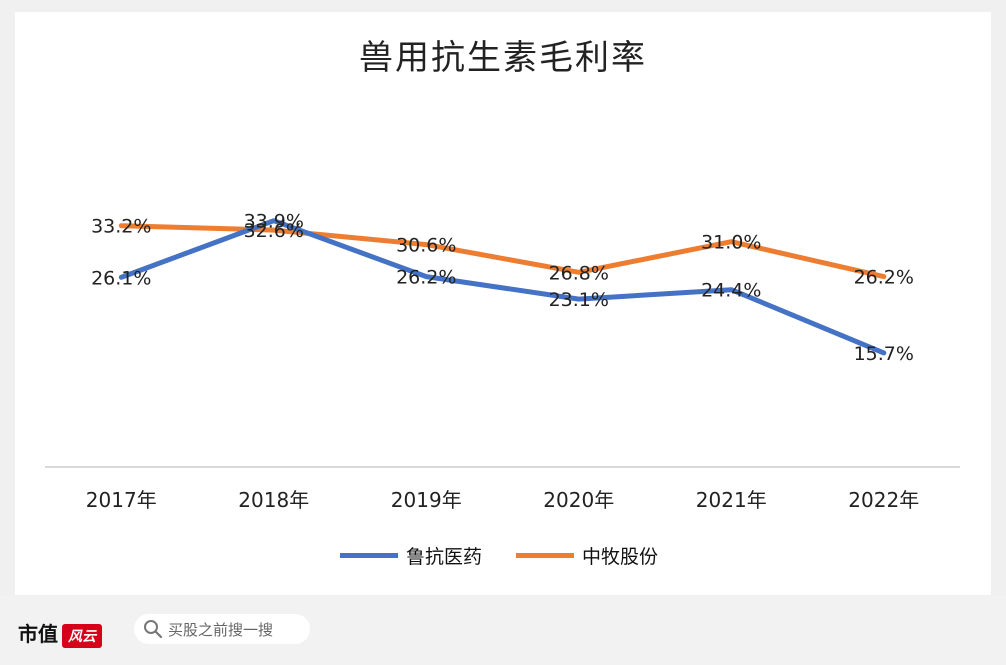  I want to click on brand-text: 市值, so click(38, 634).